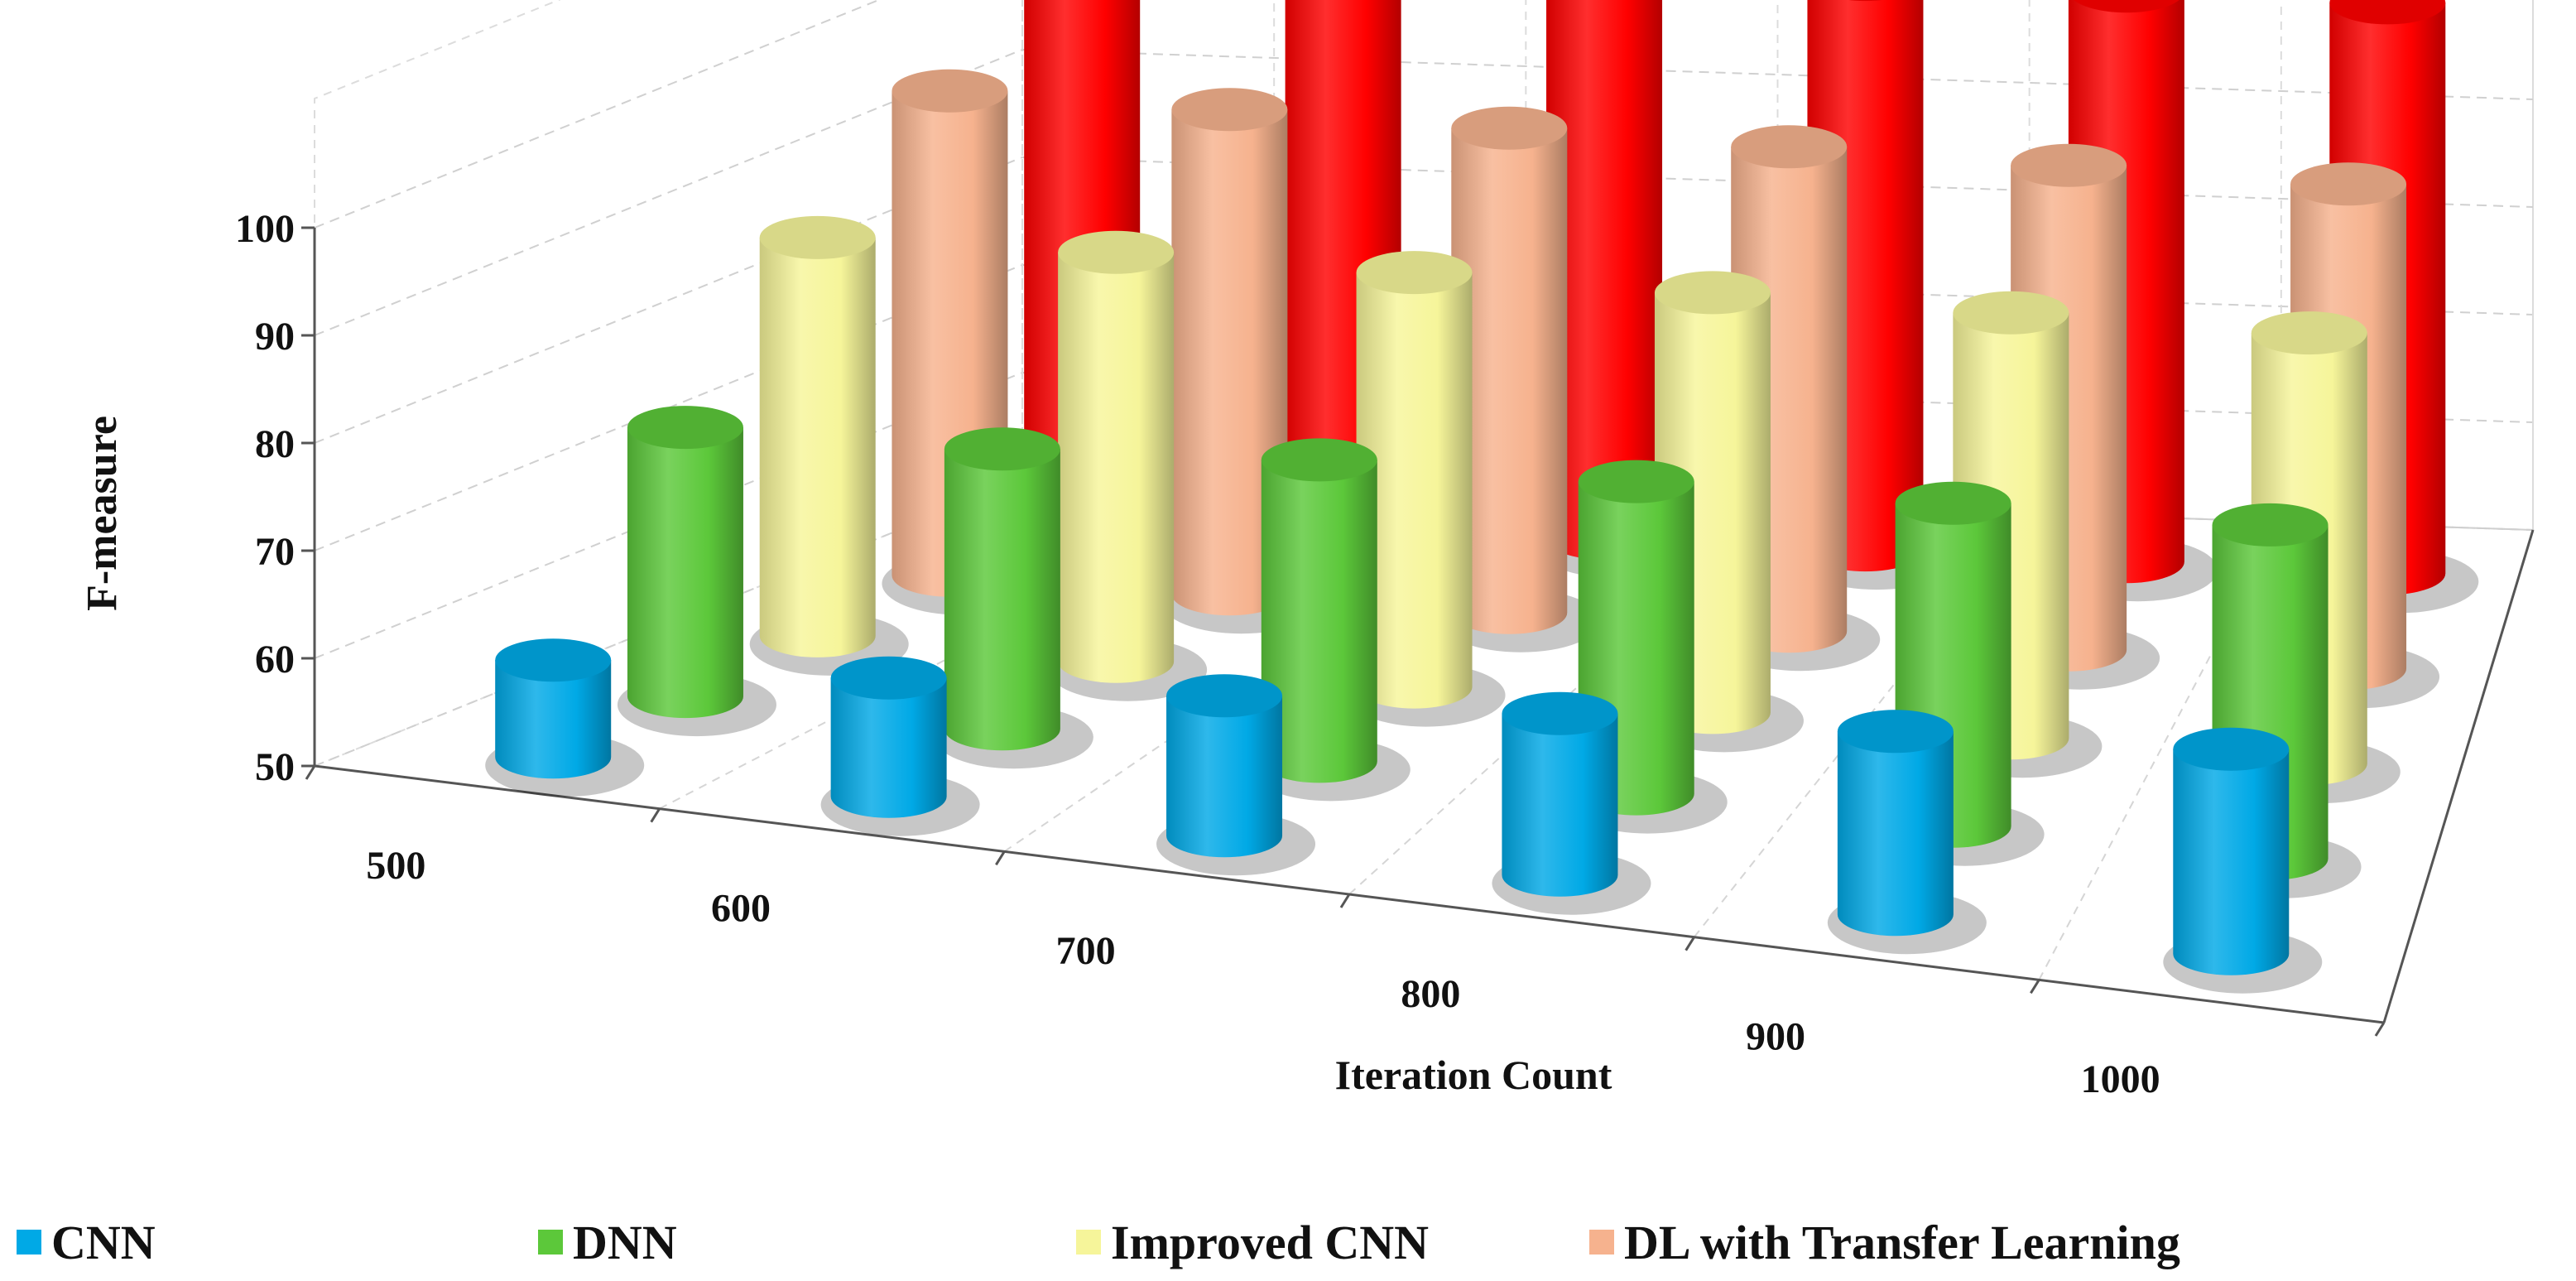  What do you see at coordinates (275, 337) in the screenshot?
I see `y-tick-label: 90` at bounding box center [275, 337].